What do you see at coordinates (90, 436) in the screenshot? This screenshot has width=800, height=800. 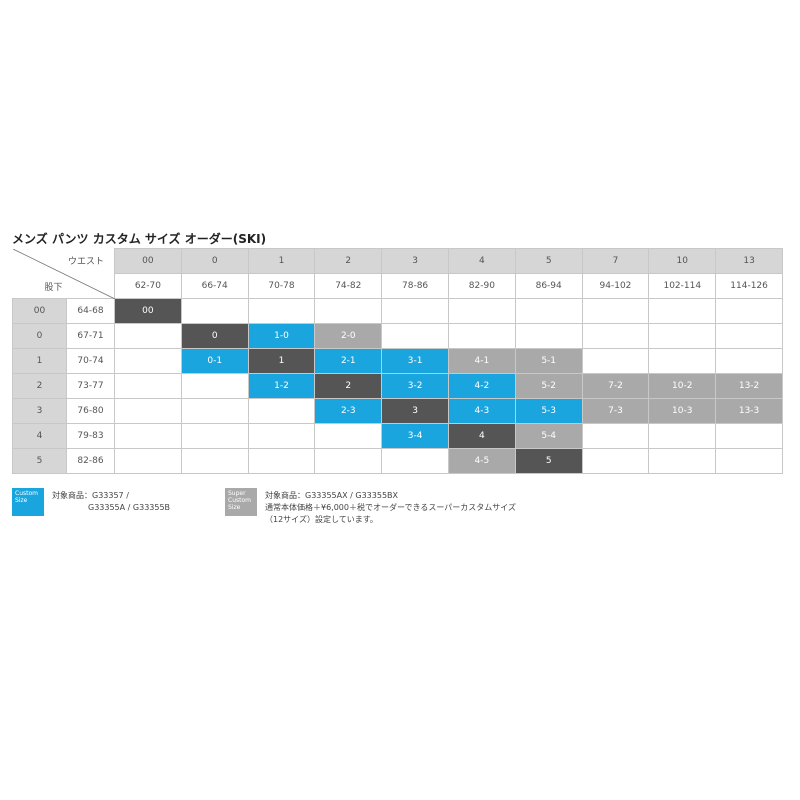 I see `inseam-range-header: 79-83` at bounding box center [90, 436].